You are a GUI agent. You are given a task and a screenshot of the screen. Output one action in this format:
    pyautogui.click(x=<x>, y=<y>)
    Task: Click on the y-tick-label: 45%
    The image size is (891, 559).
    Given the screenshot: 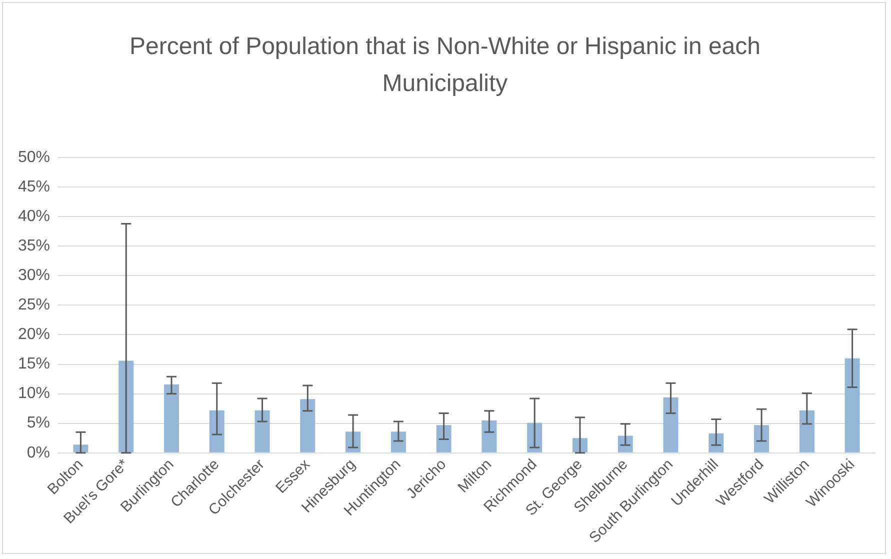 What is the action you would take?
    pyautogui.click(x=34, y=187)
    